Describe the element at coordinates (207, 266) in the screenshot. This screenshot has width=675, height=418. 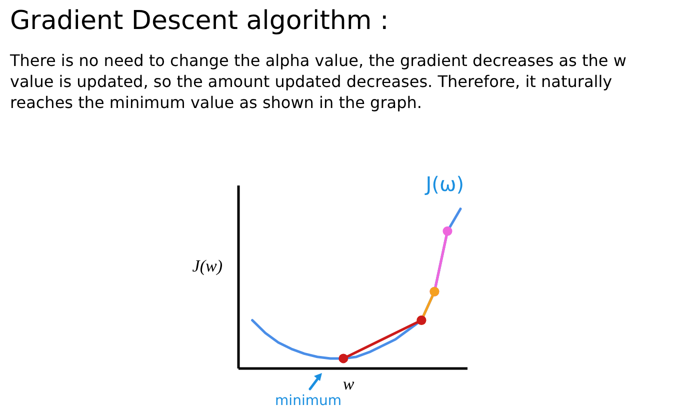
I see `y-axis-title: J(w)` at that location.